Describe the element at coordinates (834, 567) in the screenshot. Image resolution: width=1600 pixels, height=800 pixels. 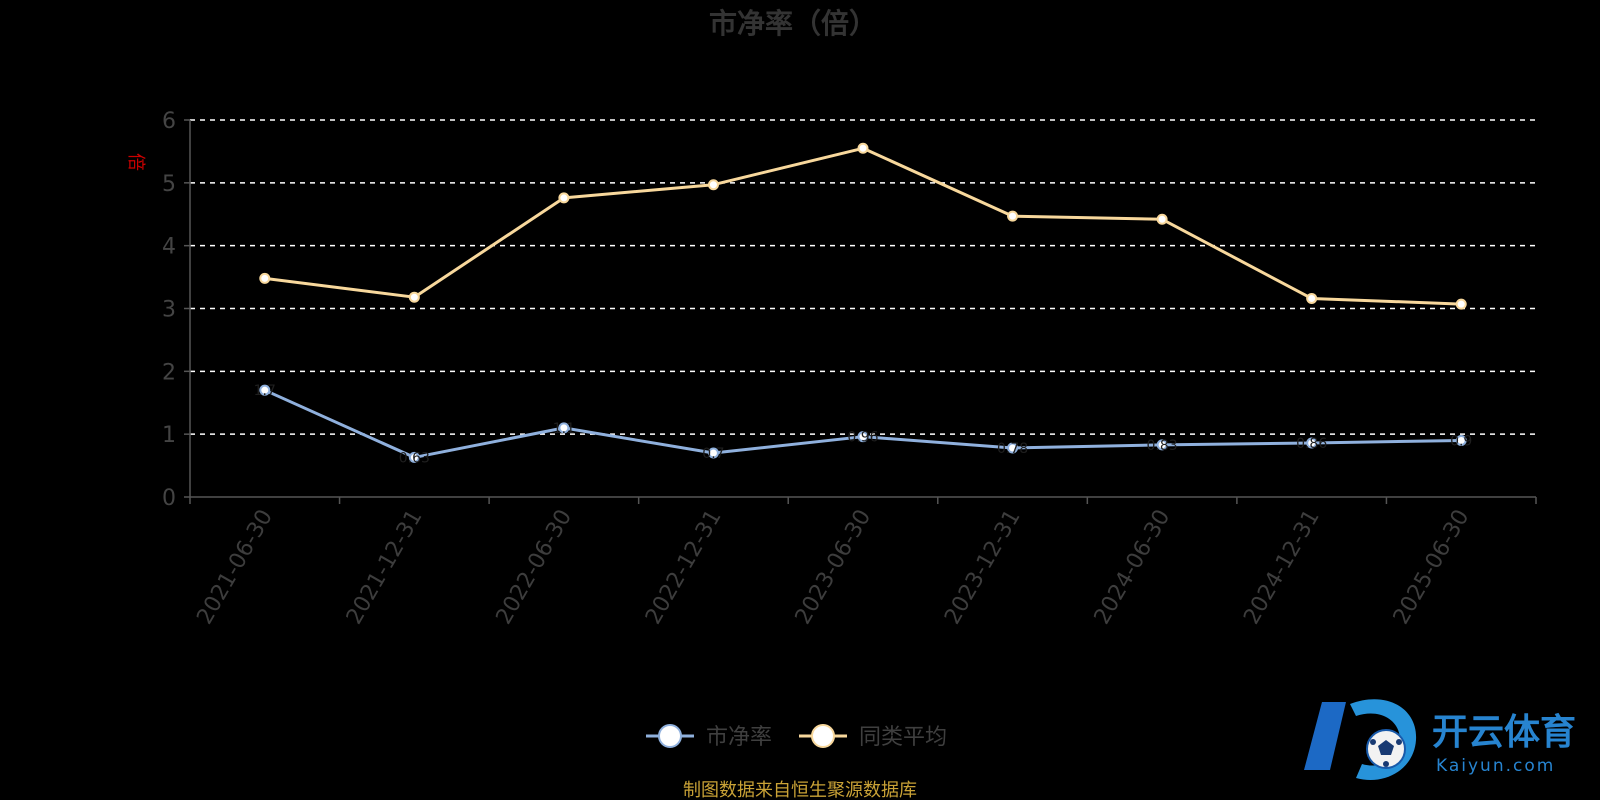
I see `x-tick-label: 2023-06-30` at that location.